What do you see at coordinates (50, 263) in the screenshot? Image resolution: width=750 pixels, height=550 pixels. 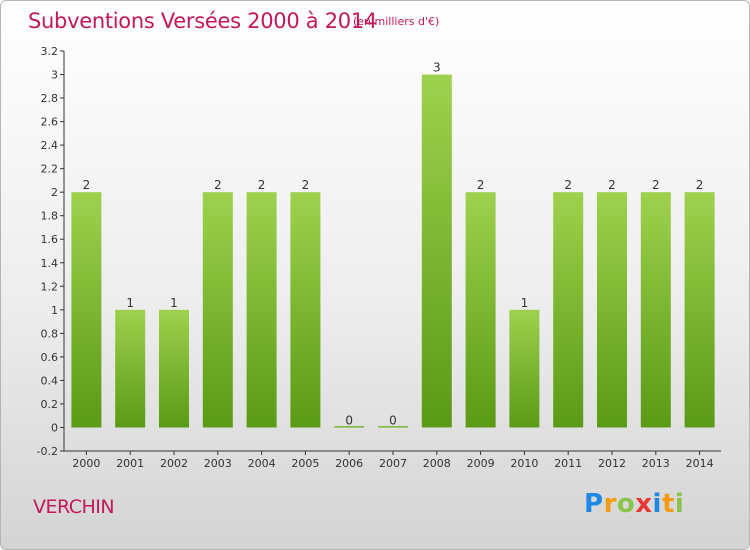 I see `y-tick-label: 1.4` at bounding box center [50, 263].